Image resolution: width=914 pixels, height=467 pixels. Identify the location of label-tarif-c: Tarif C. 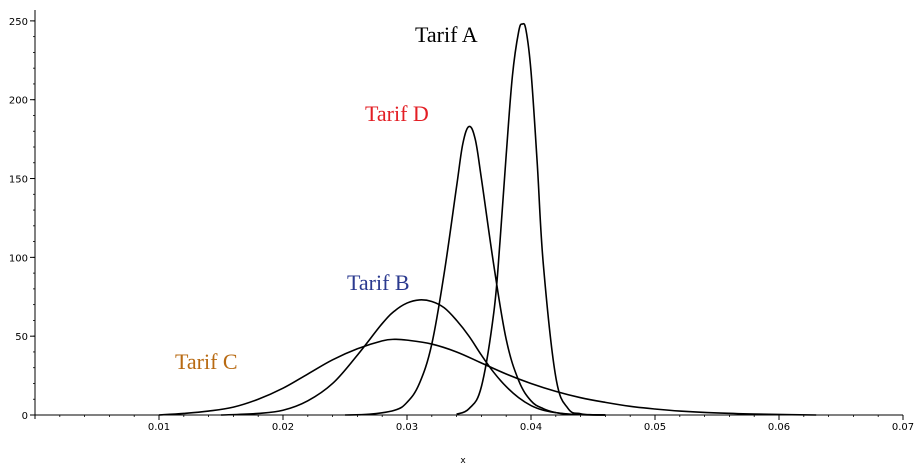
(206, 361).